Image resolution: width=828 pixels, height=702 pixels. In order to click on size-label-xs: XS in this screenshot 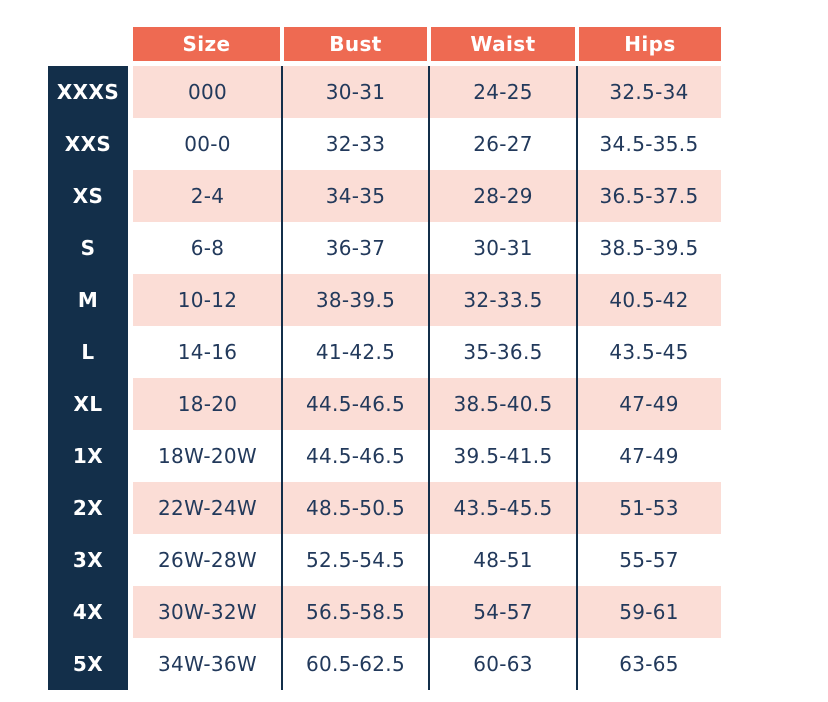, I will do `click(88, 196)`.